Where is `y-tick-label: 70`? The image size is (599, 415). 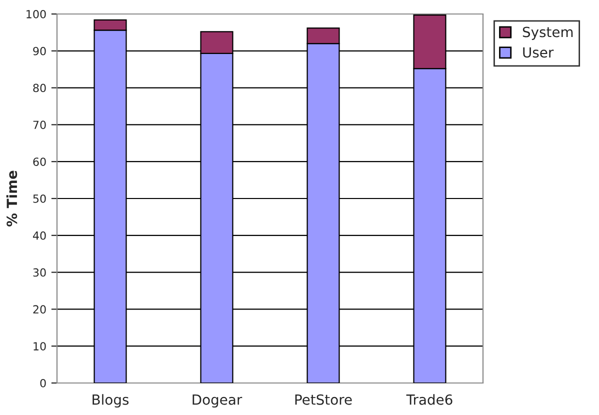 y-tick-label: 70 is located at coordinates (39, 125).